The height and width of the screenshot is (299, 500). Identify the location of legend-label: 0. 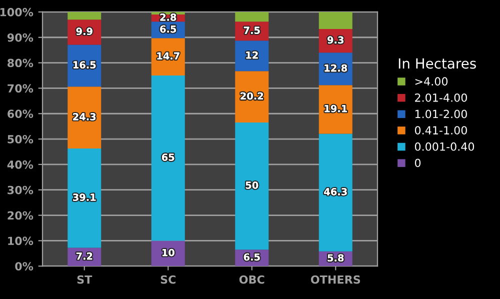
(417, 163).